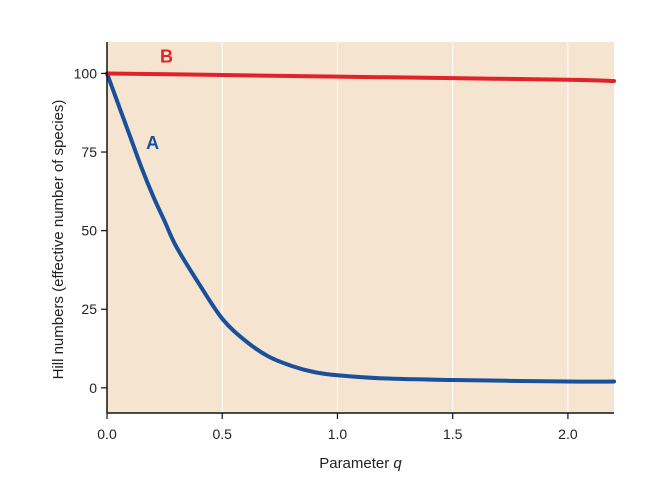 This screenshot has width=650, height=485. Describe the element at coordinates (360, 77) in the screenshot. I see `series-line-b` at that location.